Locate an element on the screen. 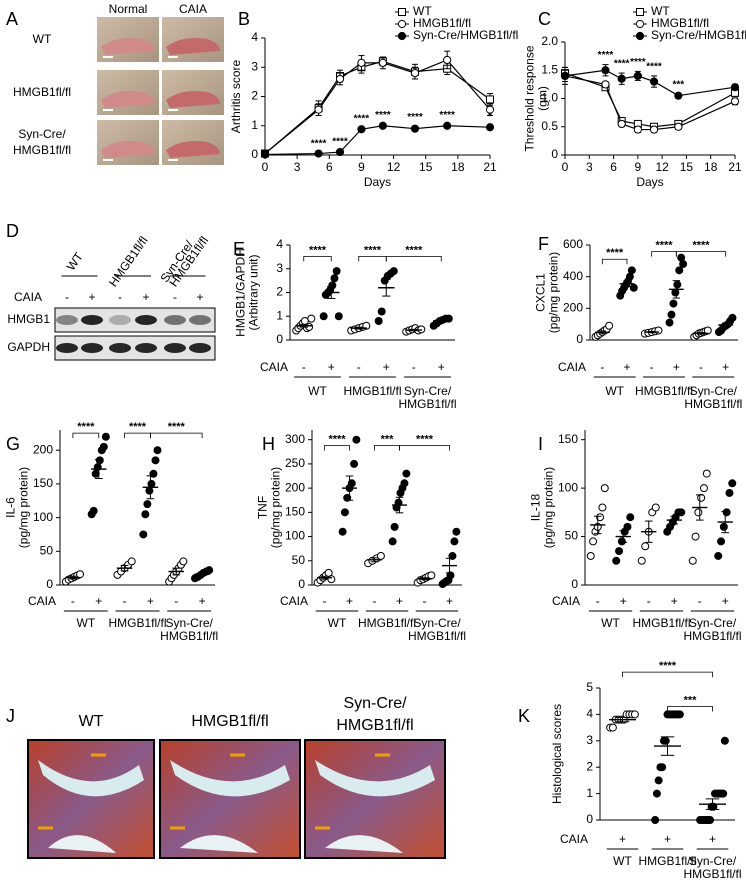 The width and height of the screenshot is (746, 885). x-tick-label: 12 is located at coordinates (662, 167).